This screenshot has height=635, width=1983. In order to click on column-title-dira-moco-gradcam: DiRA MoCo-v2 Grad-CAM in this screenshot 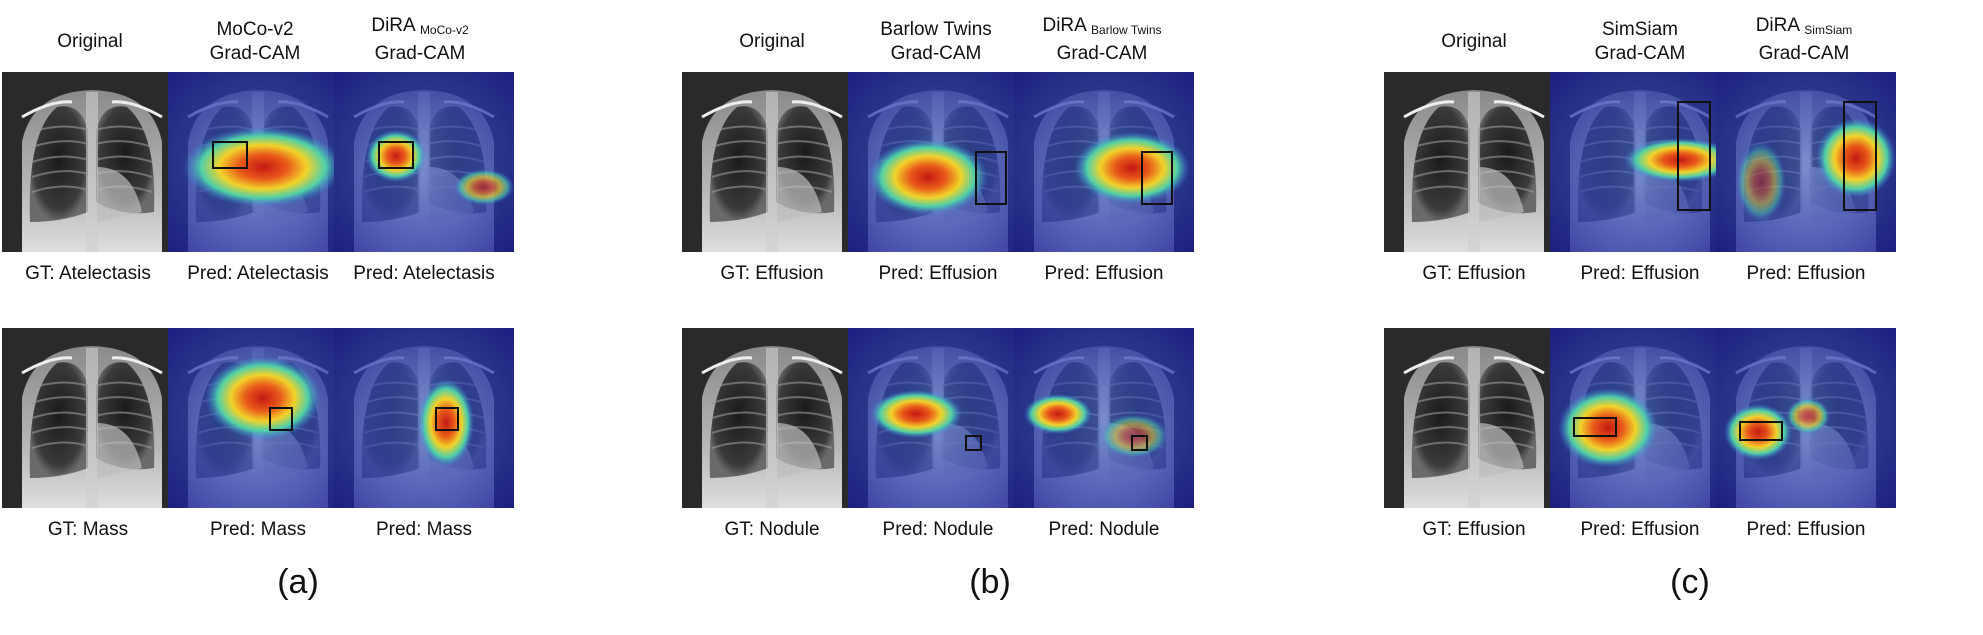, I will do `click(420, 39)`.